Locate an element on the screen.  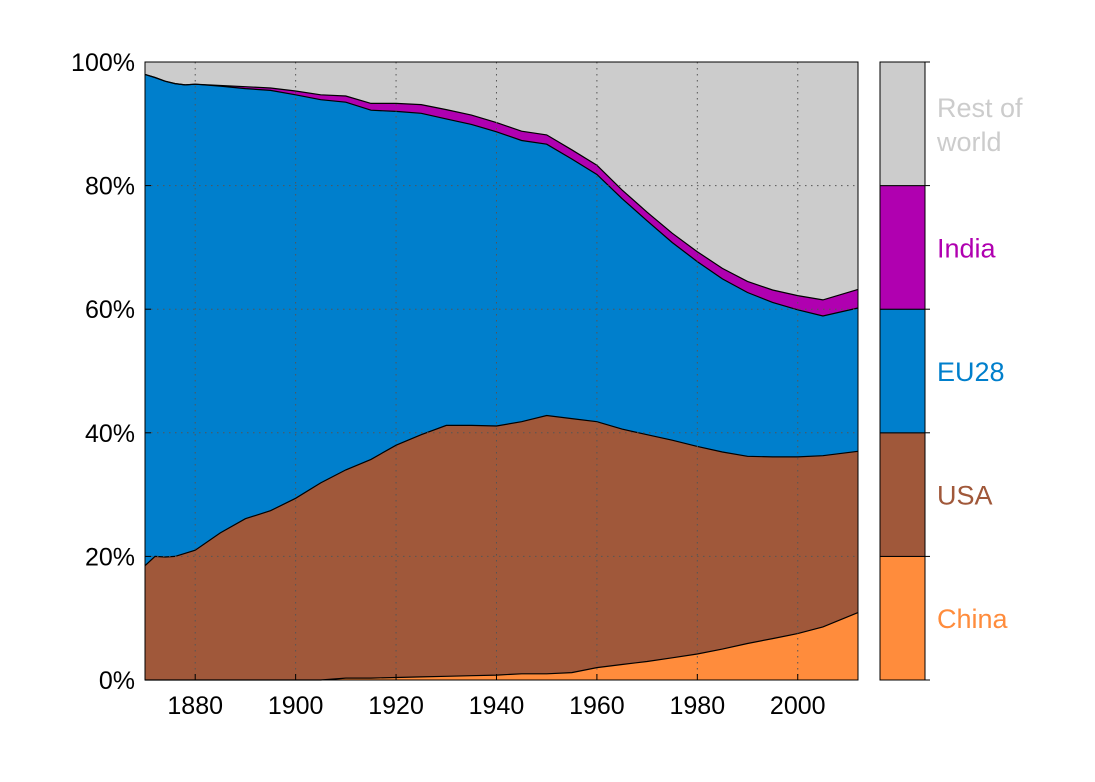
legend-label-rest-of-world: Rest of world is located at coordinates (979, 125).